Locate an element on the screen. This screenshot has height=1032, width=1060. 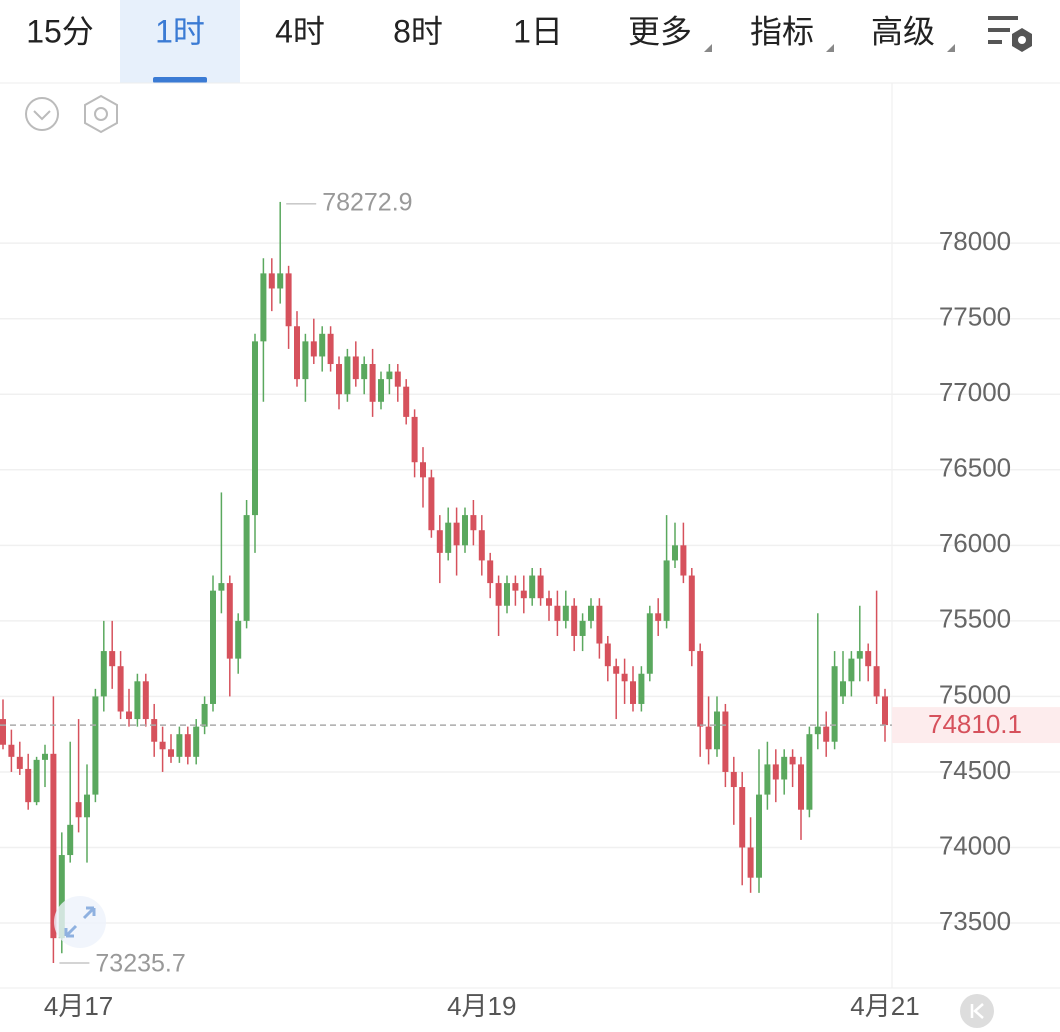
scroll-end-bg is located at coordinates (977, 1011).